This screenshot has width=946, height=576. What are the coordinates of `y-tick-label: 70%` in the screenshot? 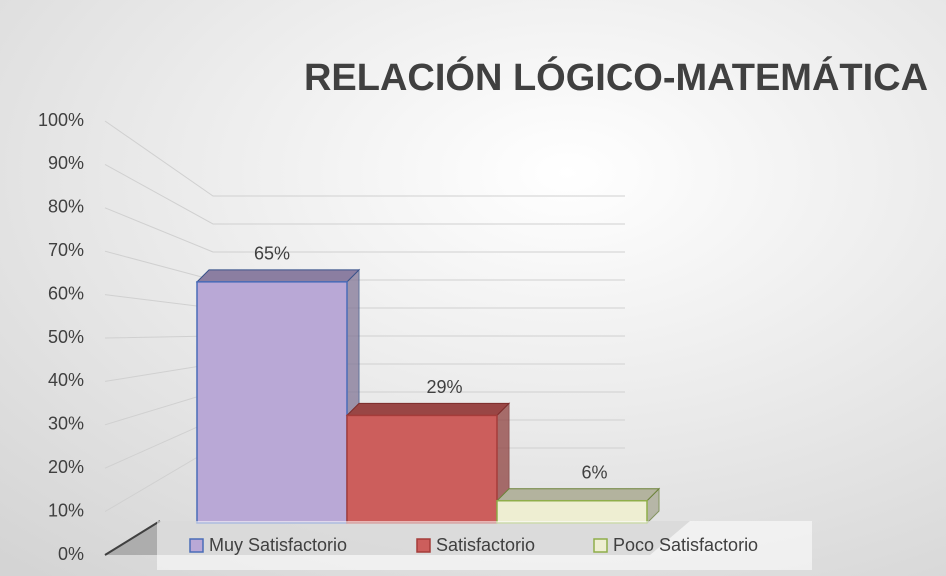 It's located at (66, 250).